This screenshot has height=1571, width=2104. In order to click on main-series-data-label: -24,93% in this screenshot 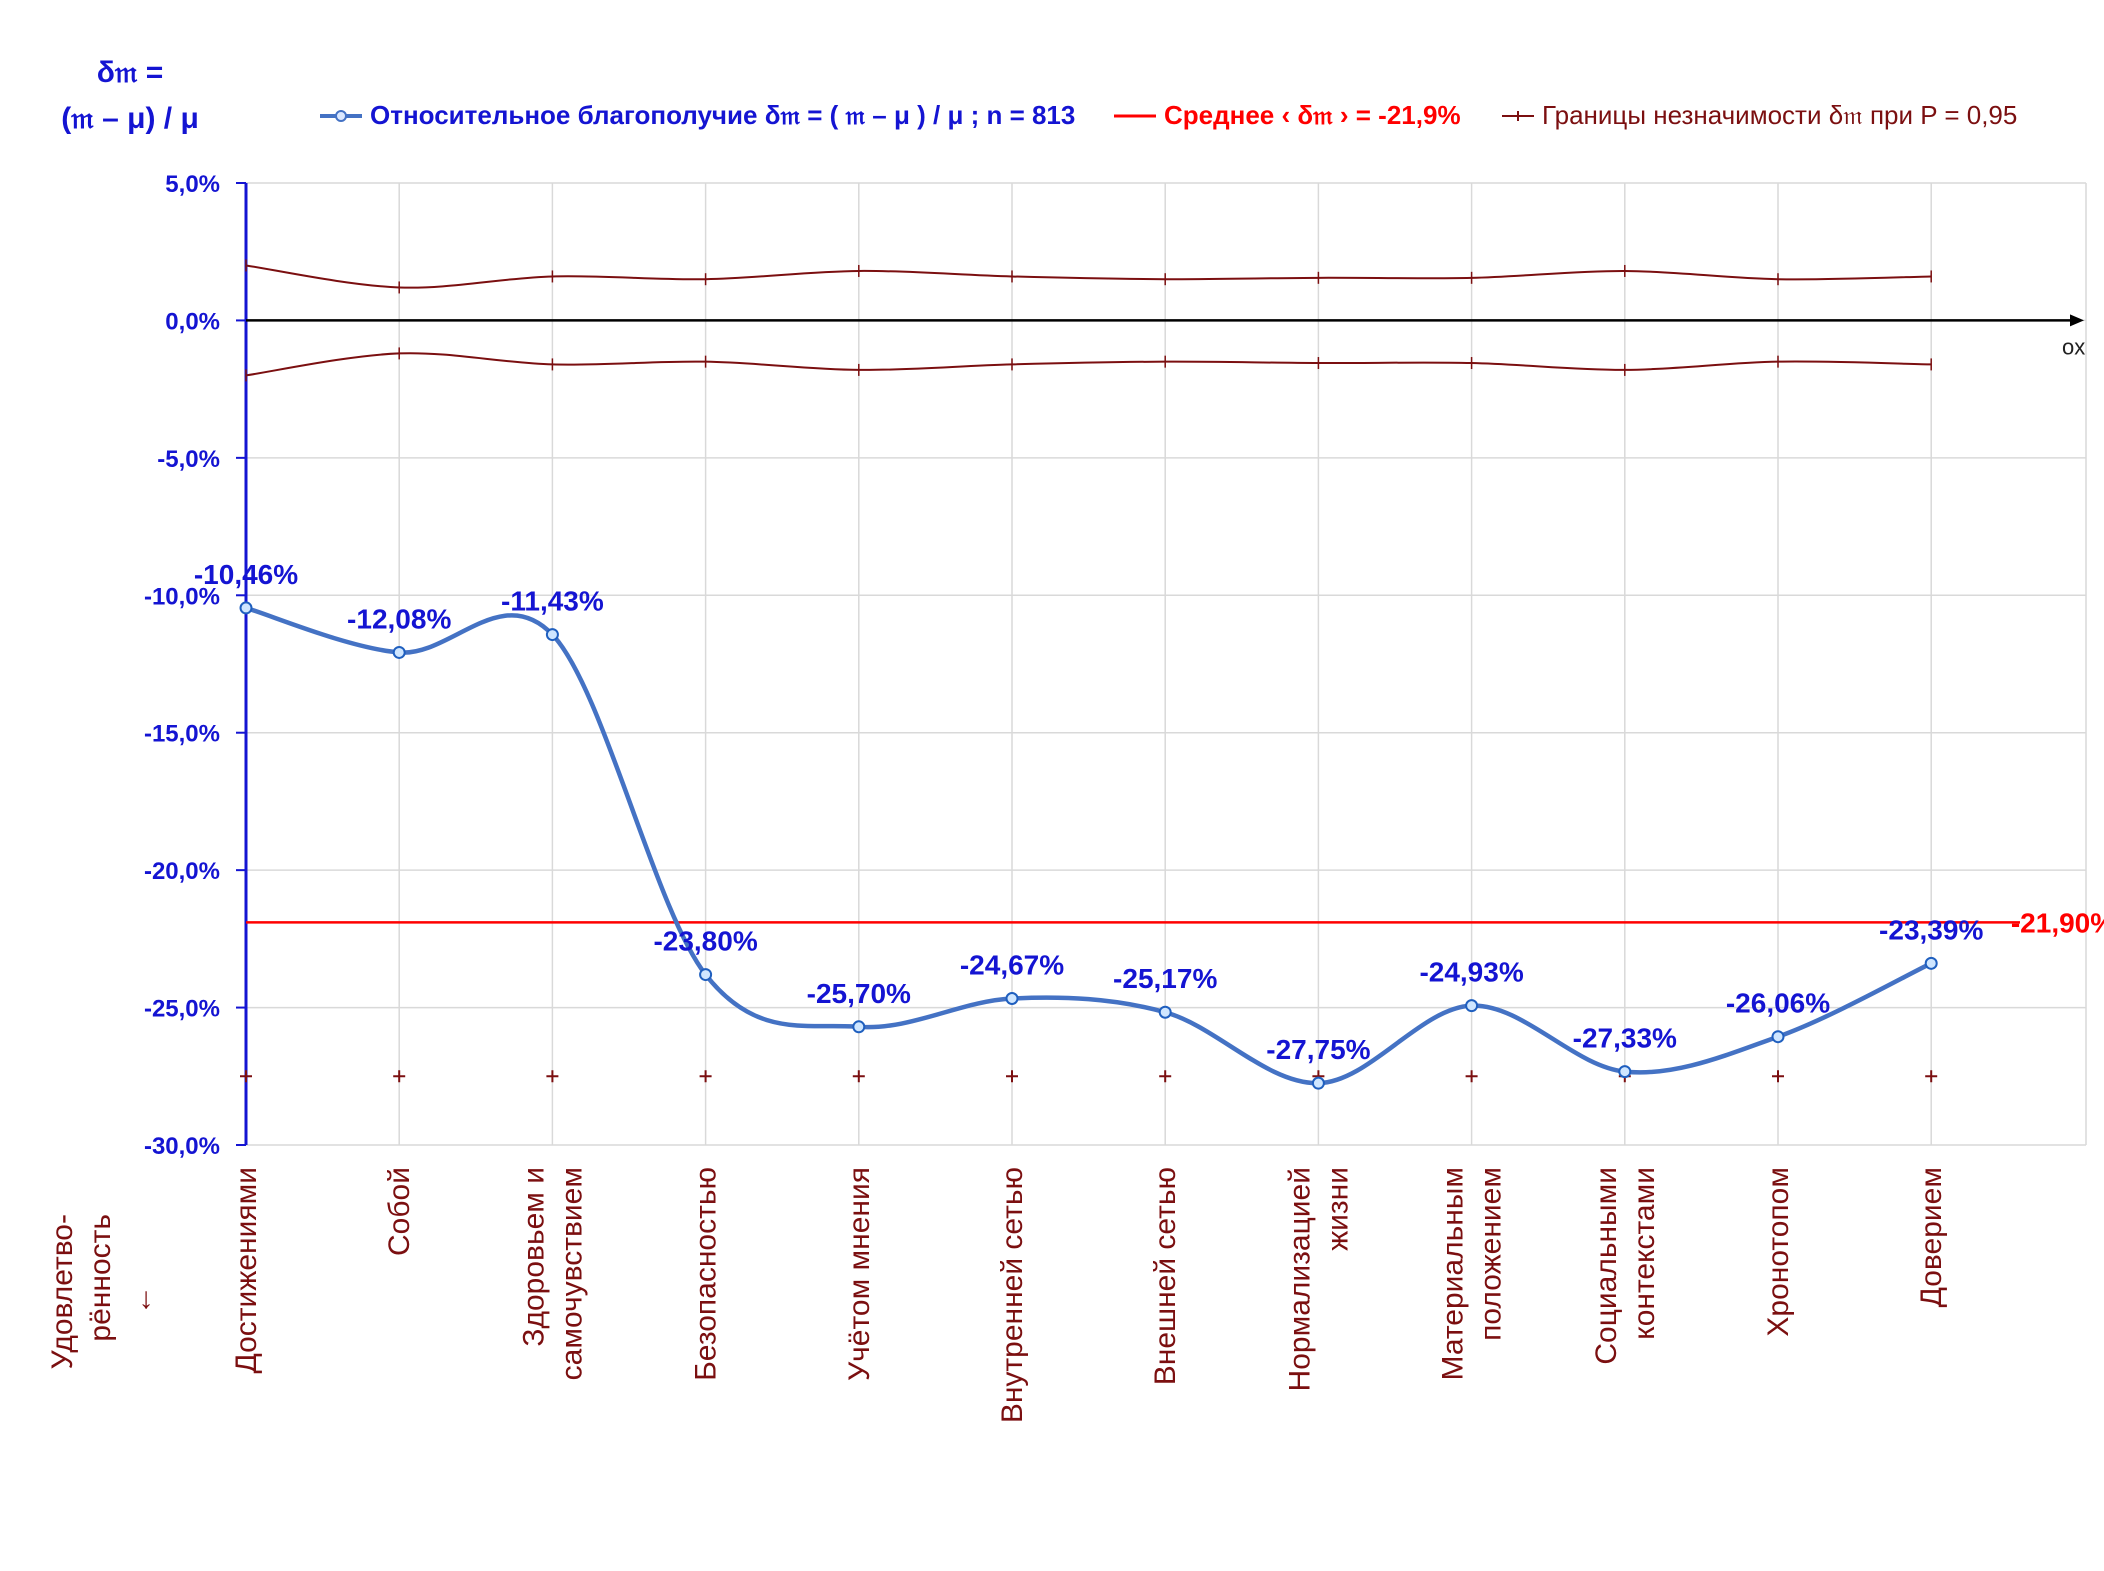, I will do `click(1471, 972)`.